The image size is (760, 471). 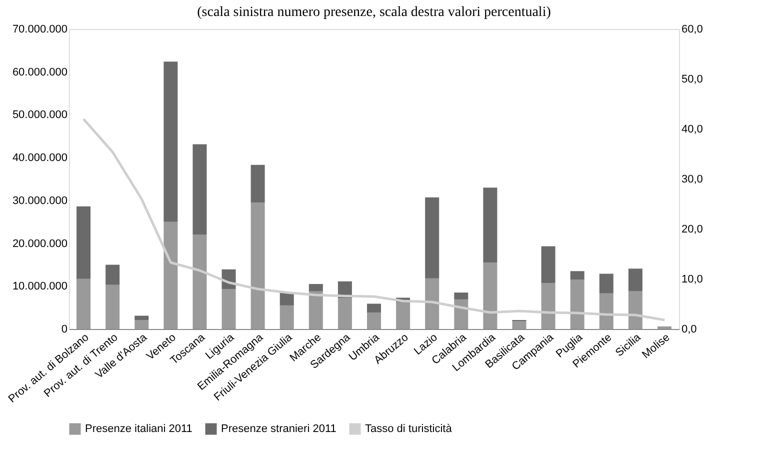 What do you see at coordinates (692, 130) in the screenshot?
I see `y2-tick-label: 40,0` at bounding box center [692, 130].